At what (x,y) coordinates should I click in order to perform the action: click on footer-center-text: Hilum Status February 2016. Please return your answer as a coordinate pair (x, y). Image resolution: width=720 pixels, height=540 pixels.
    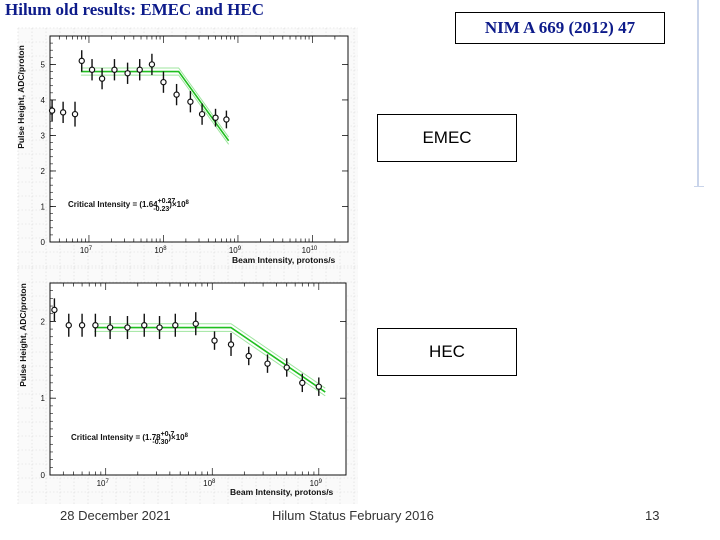
    Looking at the image, I should click on (353, 515).